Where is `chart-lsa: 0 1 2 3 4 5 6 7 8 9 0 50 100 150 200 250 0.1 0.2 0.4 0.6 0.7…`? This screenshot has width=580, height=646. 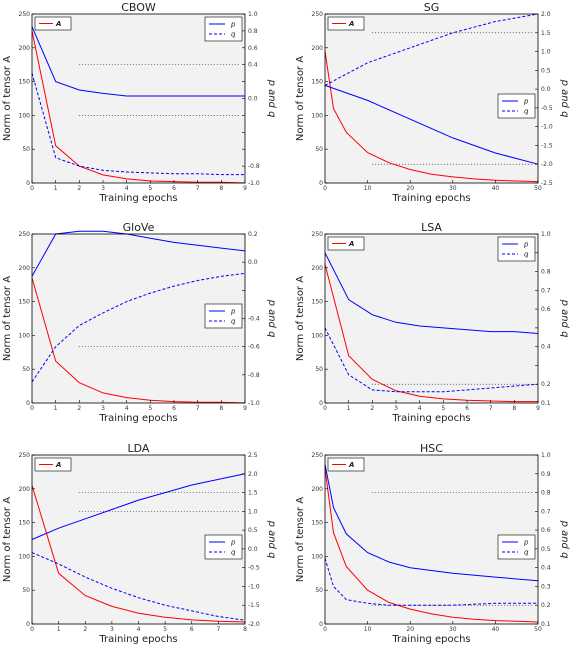
chart-lsa: 0 1 2 3 4 5 6 7 8 9 0 50 100 150 200 250 0.1 0.2 0.4 0.6 0.7… is located at coordinates (432, 322).